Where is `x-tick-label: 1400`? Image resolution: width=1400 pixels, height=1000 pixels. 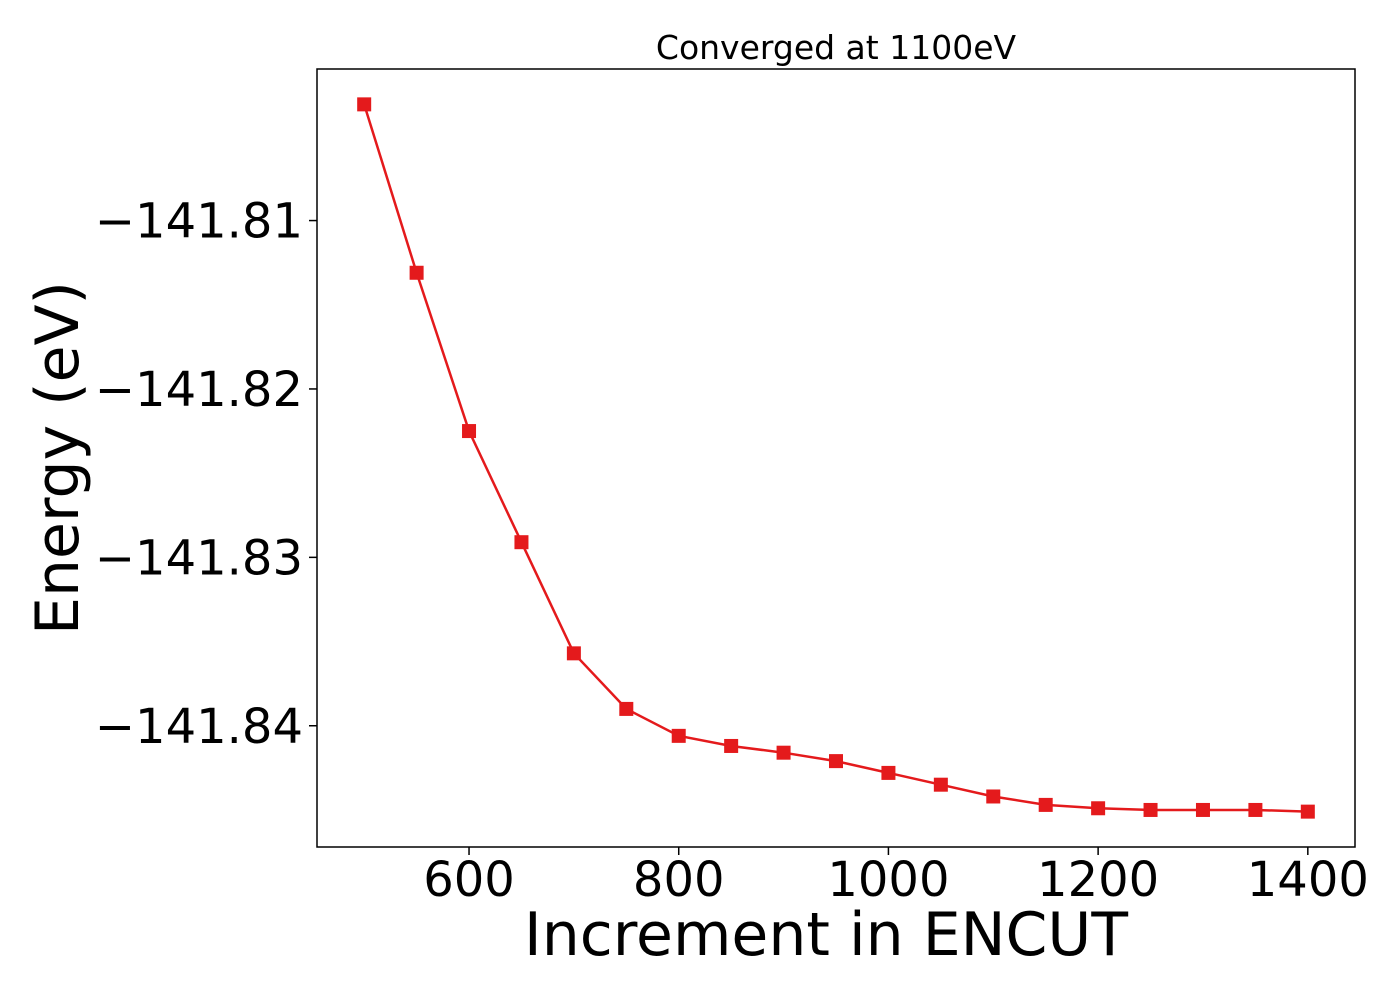
x-tick-label: 1400 is located at coordinates (1308, 880).